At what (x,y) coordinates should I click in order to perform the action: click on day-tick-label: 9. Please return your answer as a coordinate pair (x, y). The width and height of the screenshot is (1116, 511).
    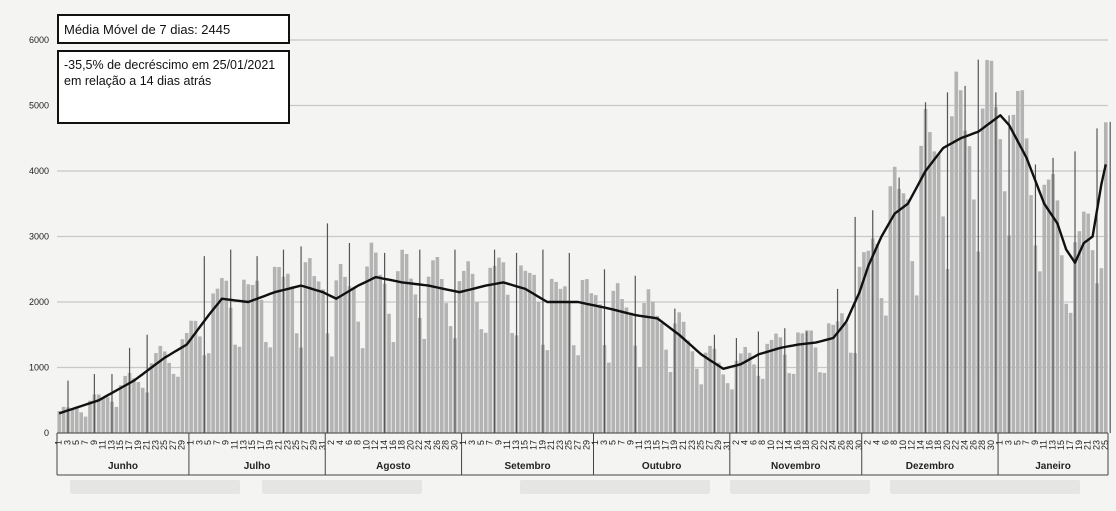
    Looking at the image, I should click on (226, 442).